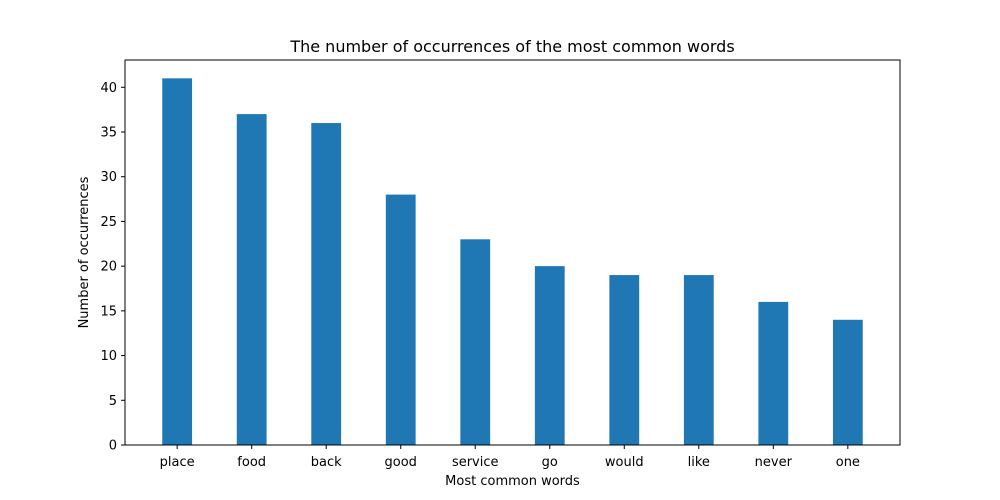  What do you see at coordinates (698, 360) in the screenshot?
I see `bar-like` at bounding box center [698, 360].